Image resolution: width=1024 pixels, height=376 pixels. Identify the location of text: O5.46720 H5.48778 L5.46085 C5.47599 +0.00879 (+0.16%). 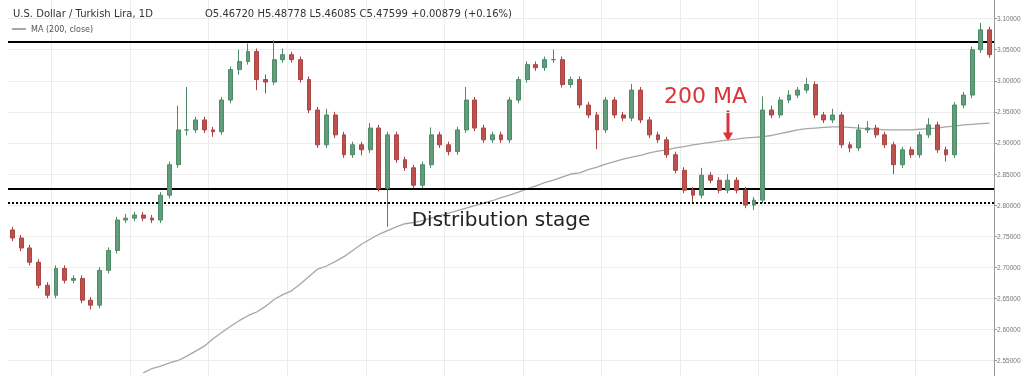
(359, 13).